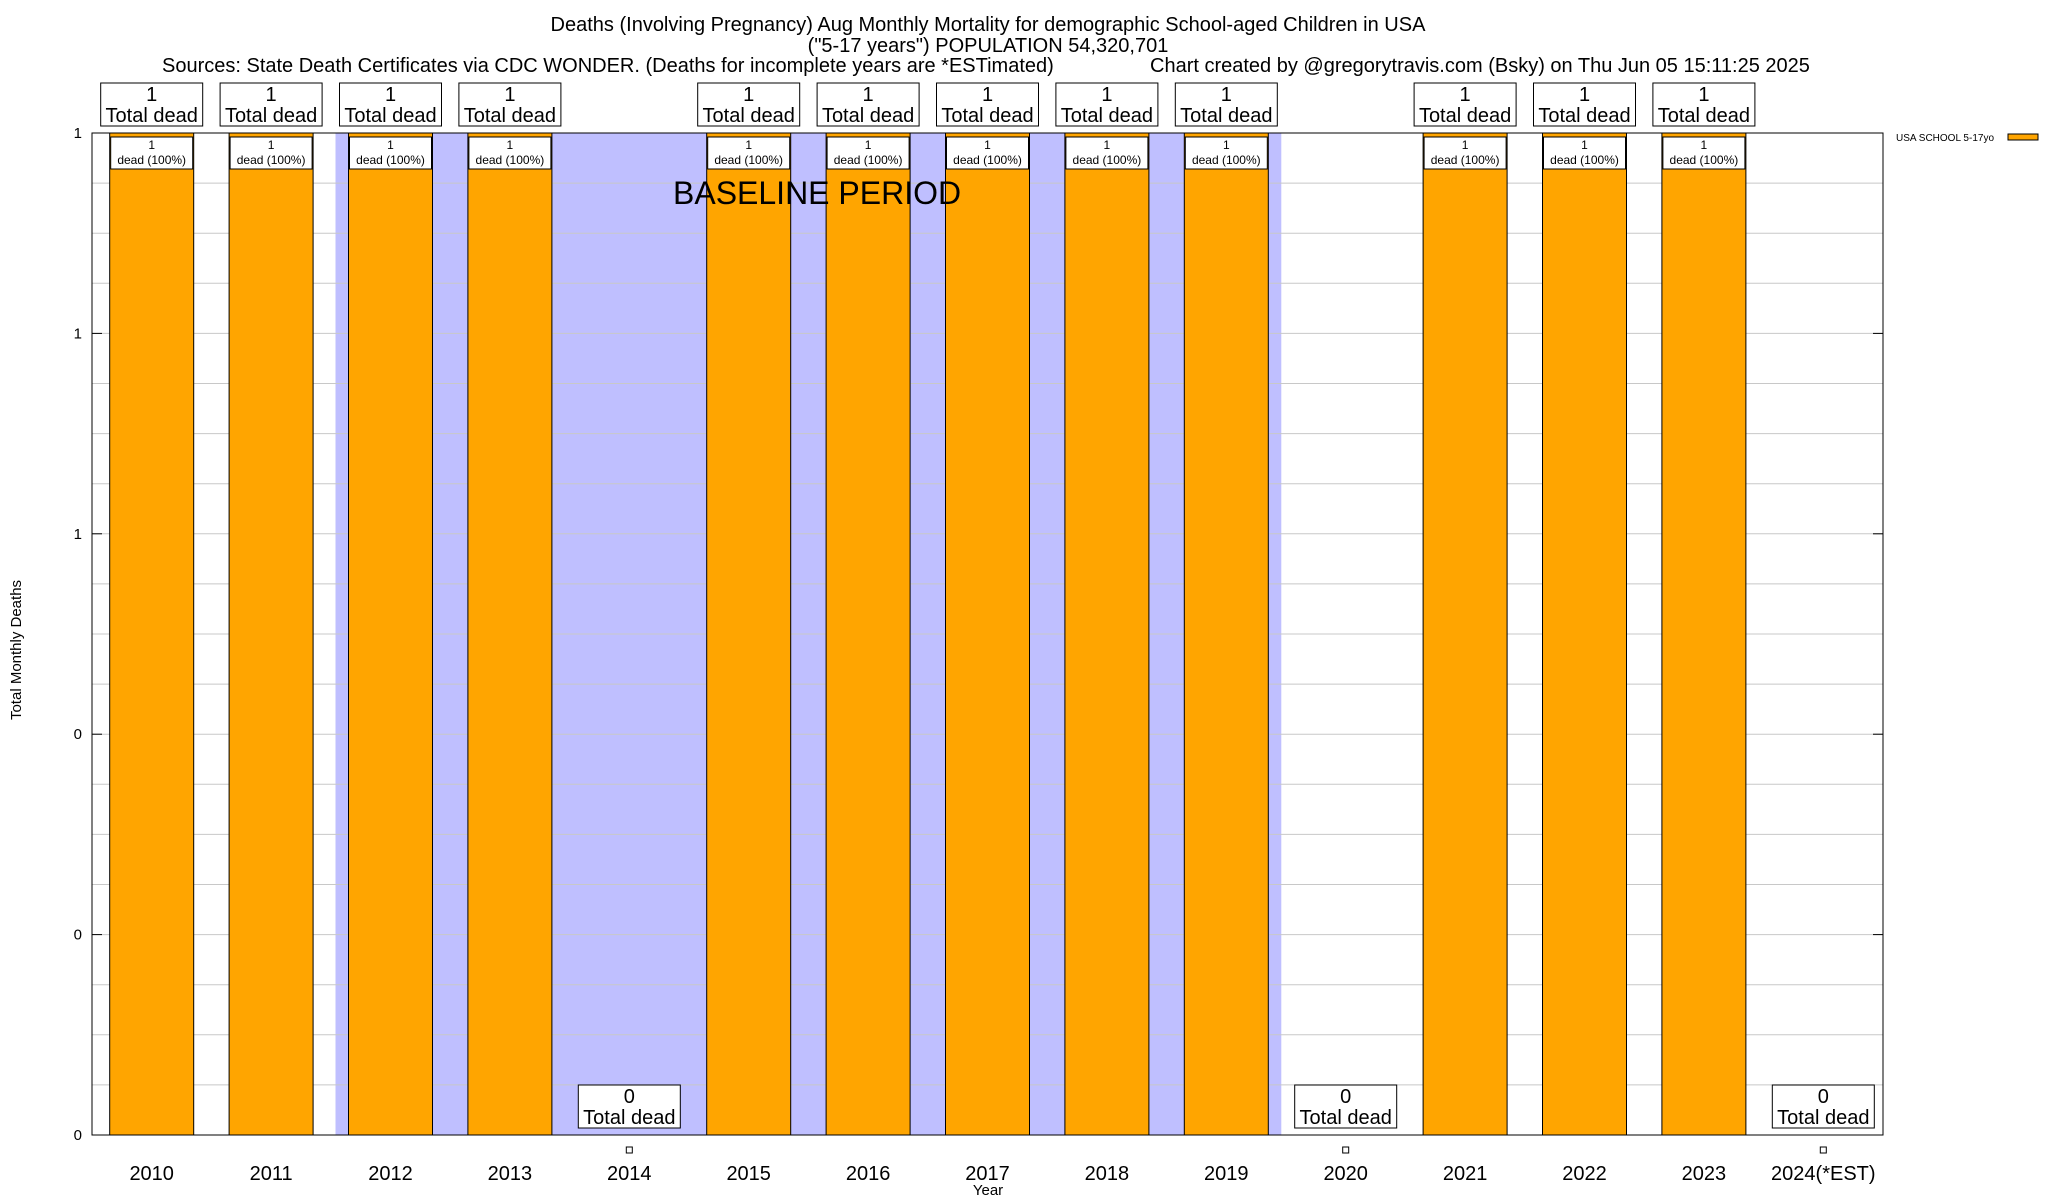 The width and height of the screenshot is (2048, 1200). I want to click on bar-2022, so click(1584, 634).